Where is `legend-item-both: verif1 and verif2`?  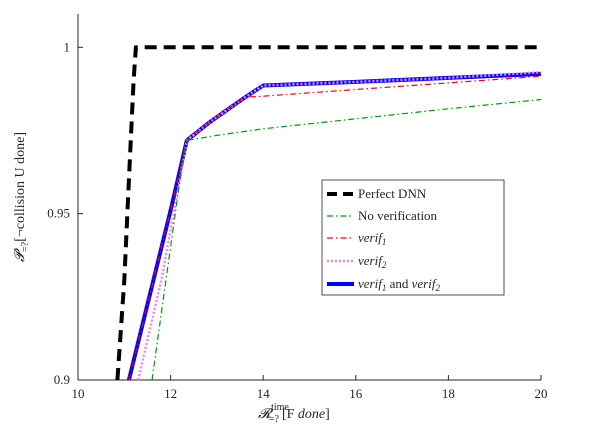
legend-item-both: verif1 and verif2 is located at coordinates (383, 284).